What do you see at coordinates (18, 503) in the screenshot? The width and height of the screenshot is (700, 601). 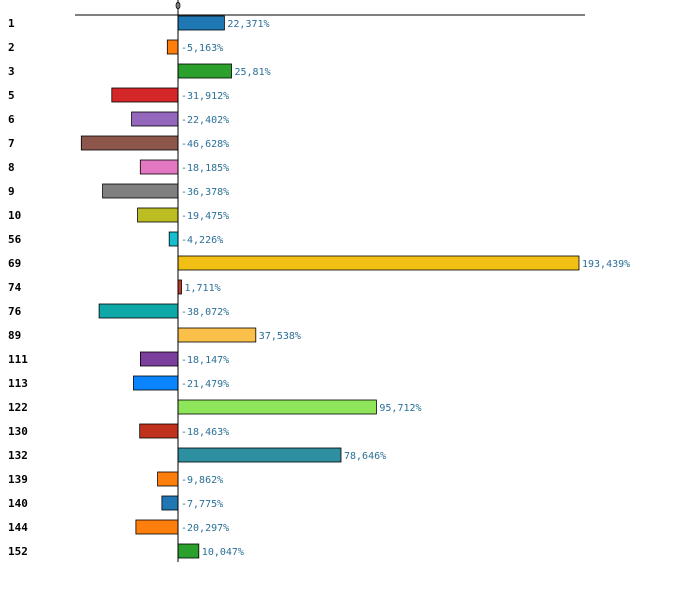 I see `category-label: 140` at bounding box center [18, 503].